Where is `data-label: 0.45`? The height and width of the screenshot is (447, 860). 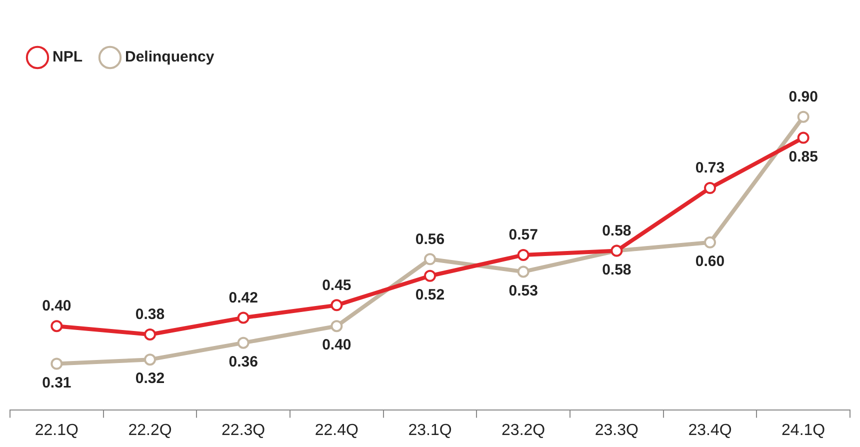
data-label: 0.45 is located at coordinates (337, 285).